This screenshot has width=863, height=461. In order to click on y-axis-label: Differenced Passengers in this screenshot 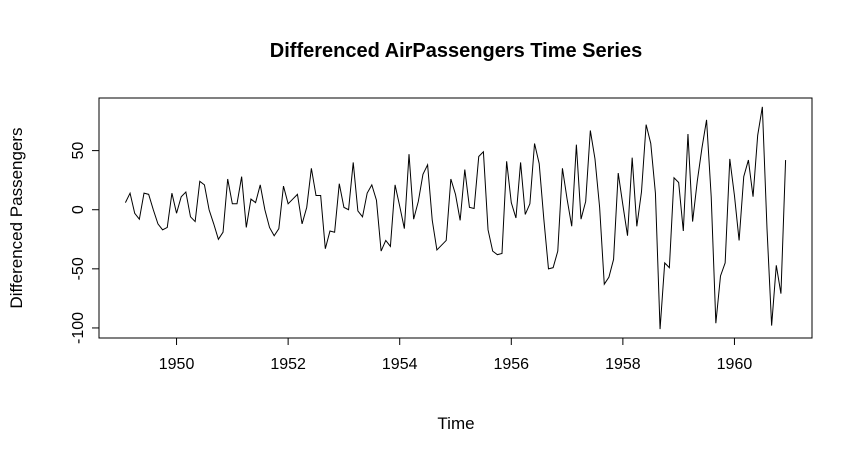, I will do `click(16, 217)`.